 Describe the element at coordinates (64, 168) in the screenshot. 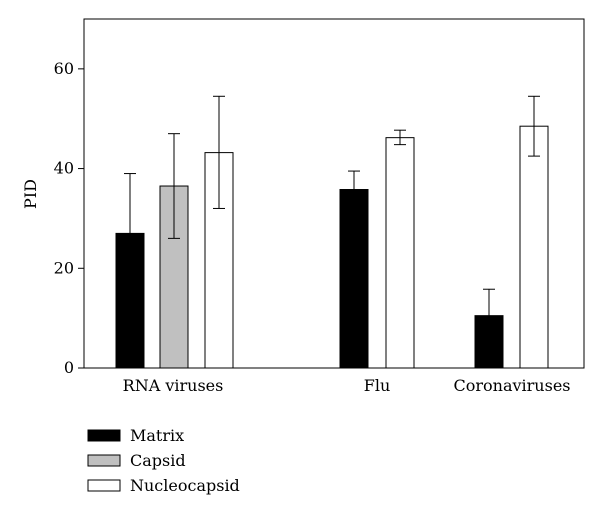

I see `y-tick-label: 40` at that location.